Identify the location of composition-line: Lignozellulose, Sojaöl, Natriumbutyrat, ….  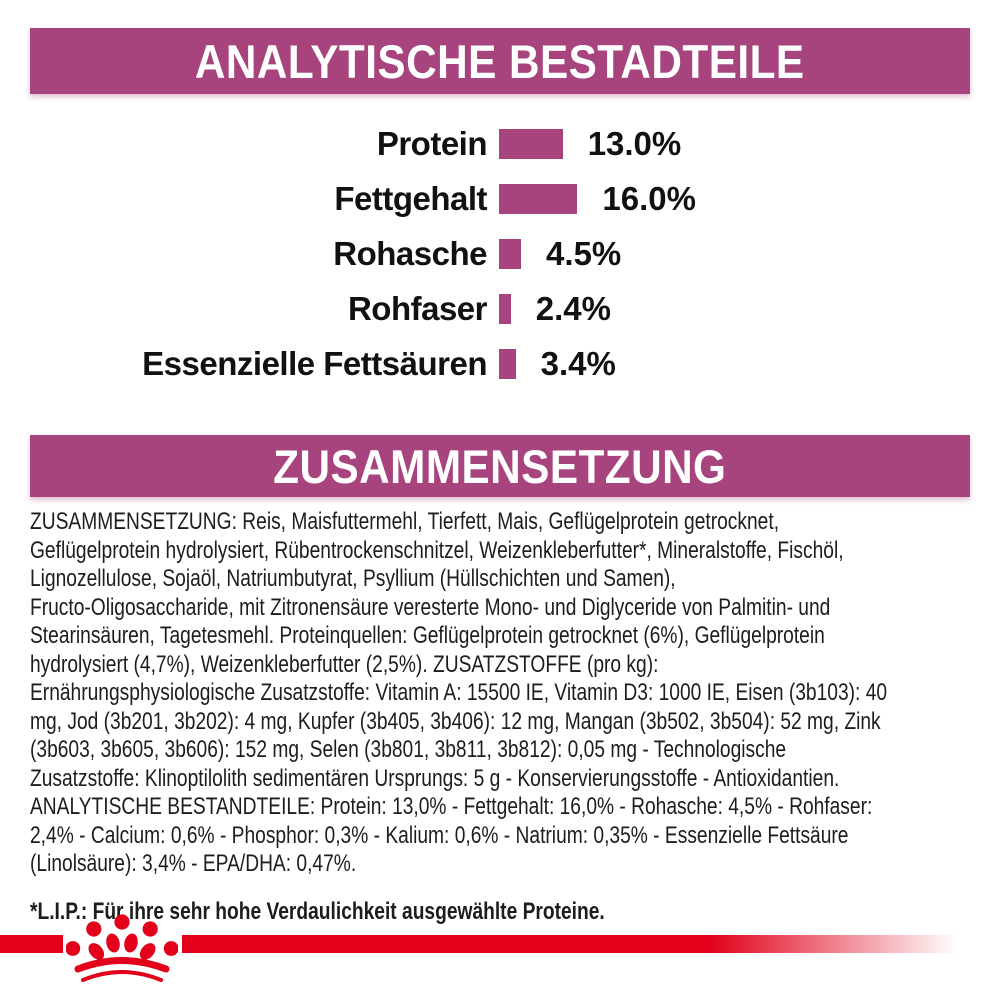
(353, 578).